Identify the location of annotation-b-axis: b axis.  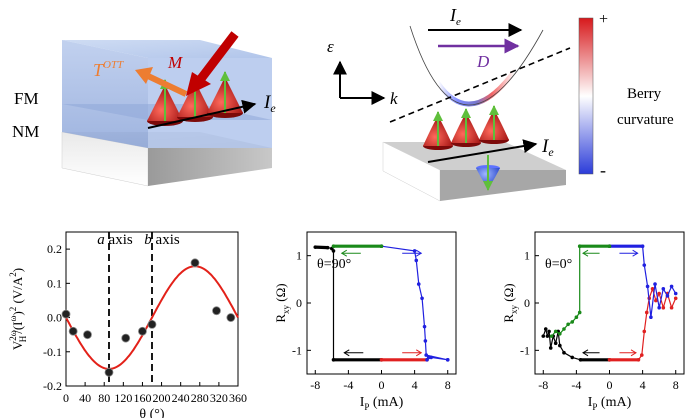
(162, 240).